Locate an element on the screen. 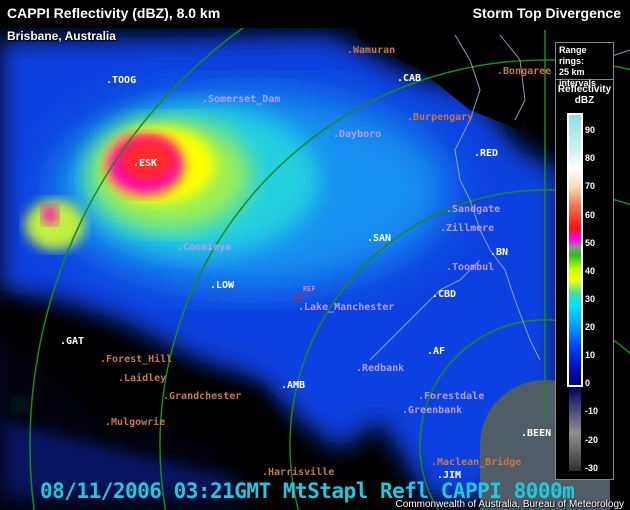 This screenshot has height=510, width=630. town-label: .Mulgowrie is located at coordinates (135, 422).